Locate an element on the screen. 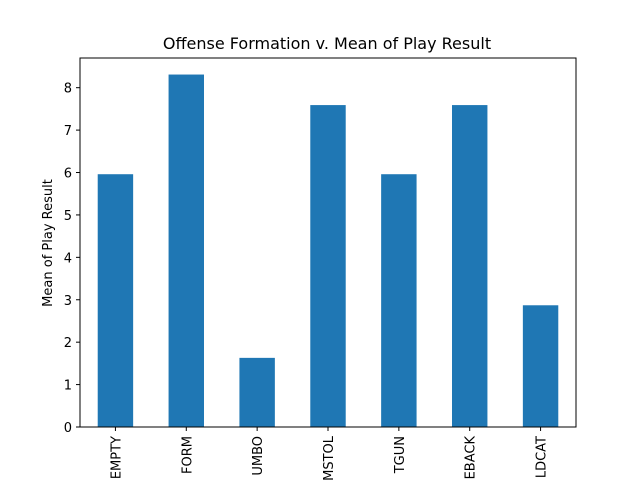 This screenshot has width=640, height=480. bar-wildcat is located at coordinates (540, 366).